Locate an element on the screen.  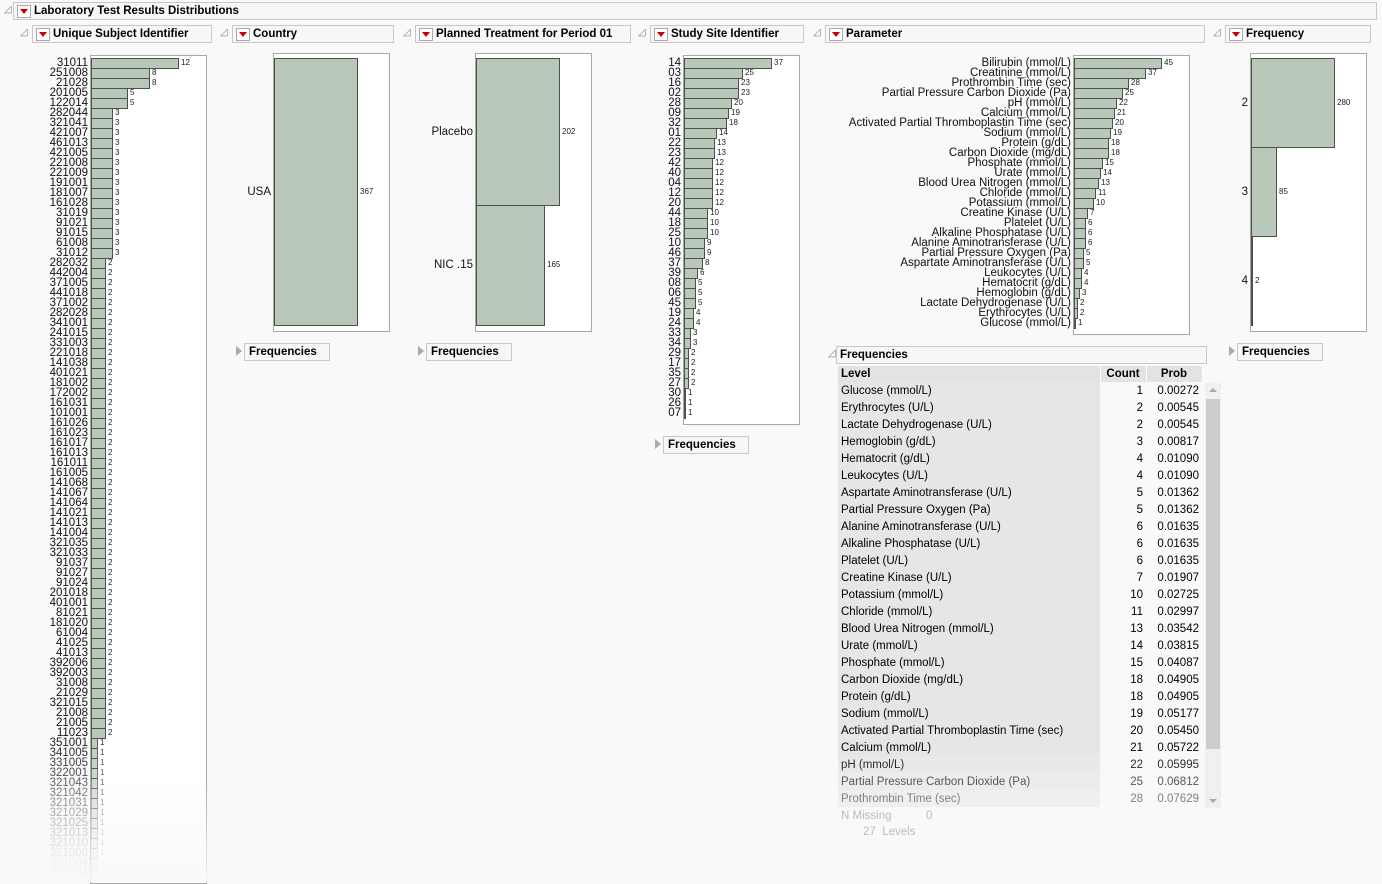
frequencies-header: Frequencies is located at coordinates (1021, 355).